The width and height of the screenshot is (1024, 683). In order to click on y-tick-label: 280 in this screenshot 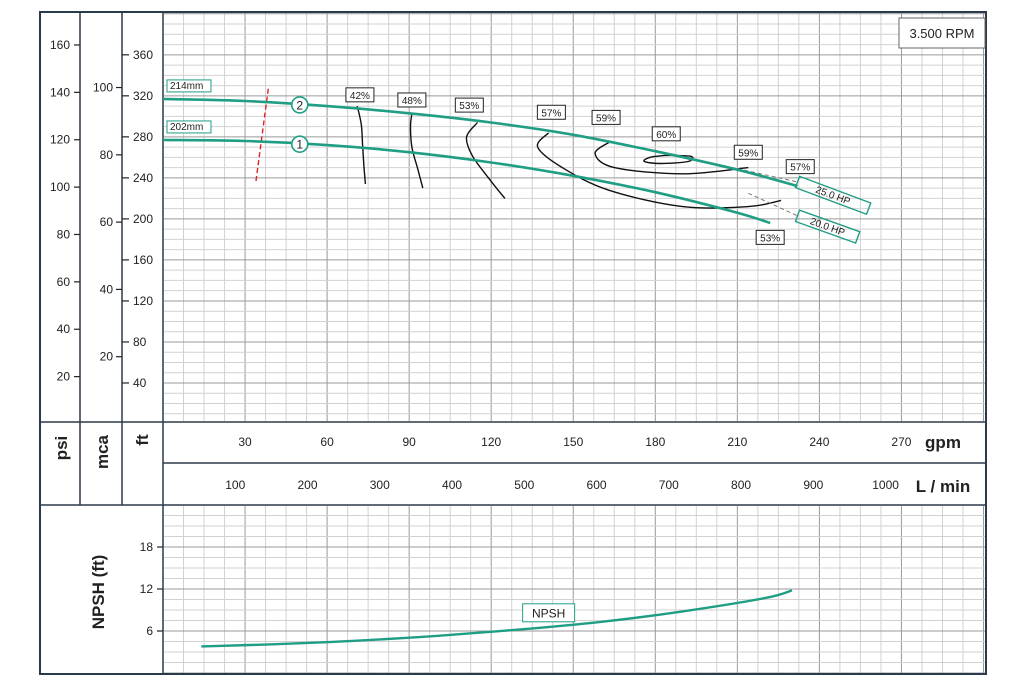, I will do `click(143, 137)`.